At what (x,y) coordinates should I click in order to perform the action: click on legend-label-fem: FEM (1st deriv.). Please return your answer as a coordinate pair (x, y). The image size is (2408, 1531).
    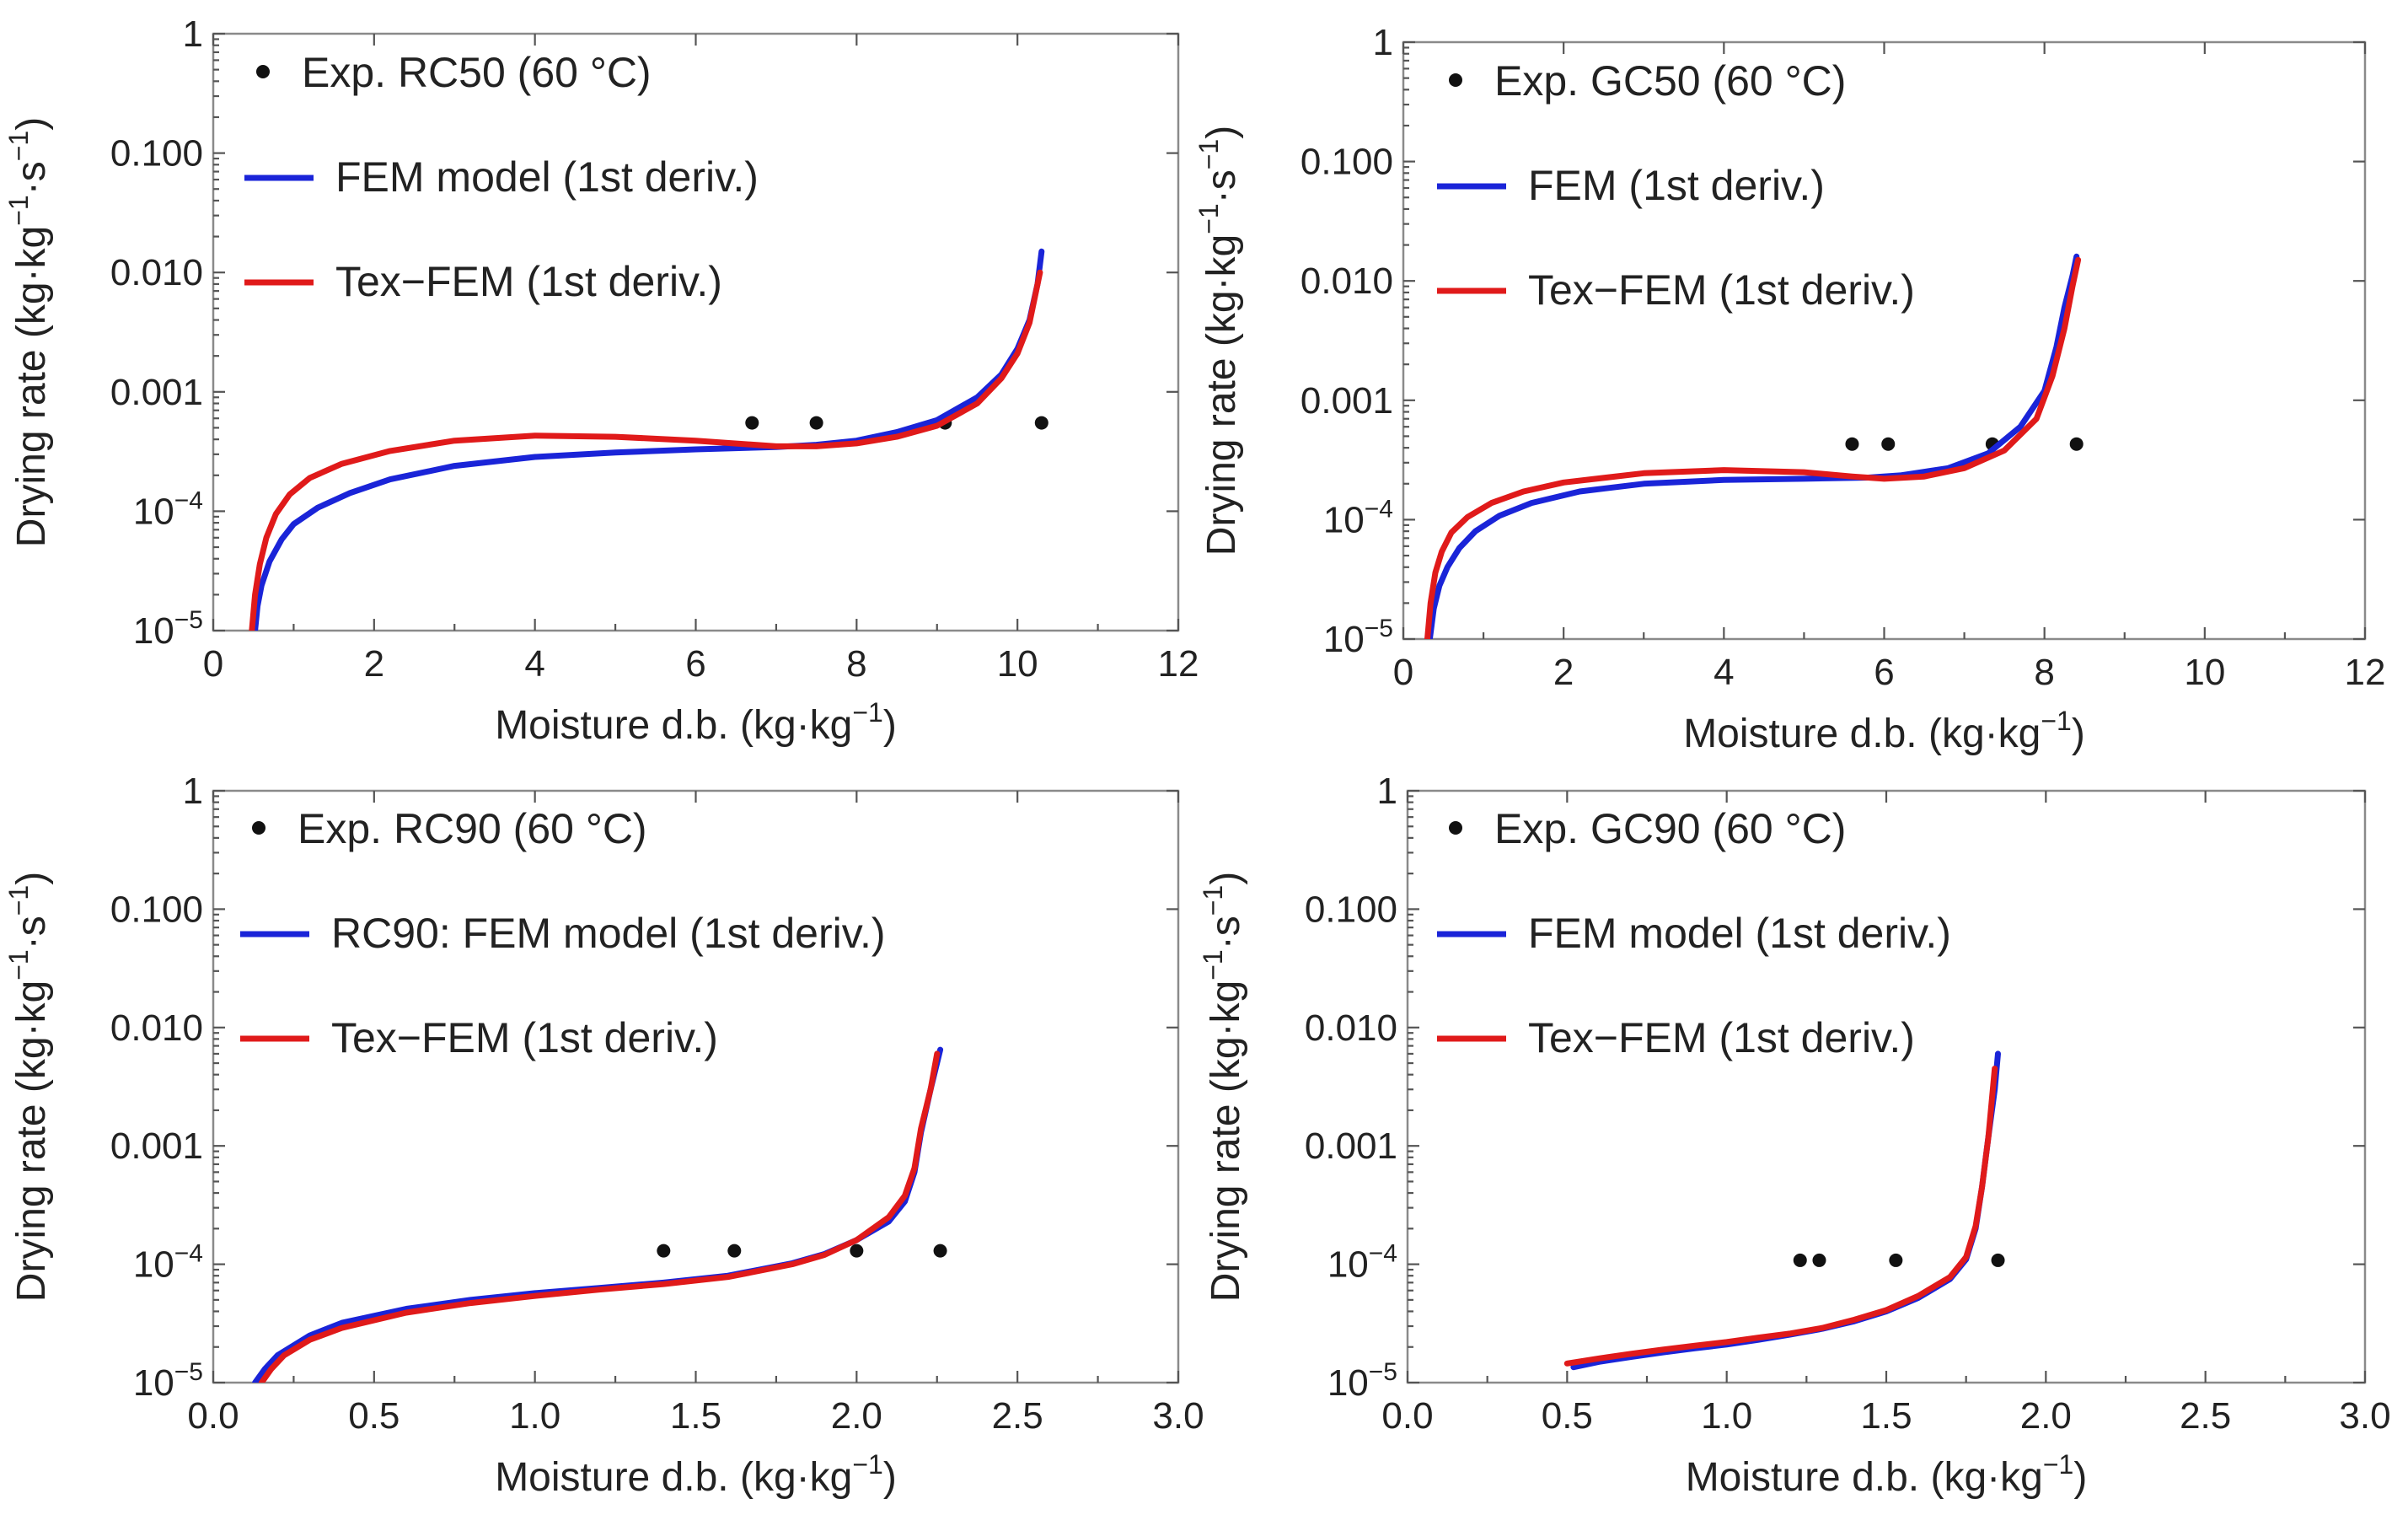
    Looking at the image, I should click on (1677, 185).